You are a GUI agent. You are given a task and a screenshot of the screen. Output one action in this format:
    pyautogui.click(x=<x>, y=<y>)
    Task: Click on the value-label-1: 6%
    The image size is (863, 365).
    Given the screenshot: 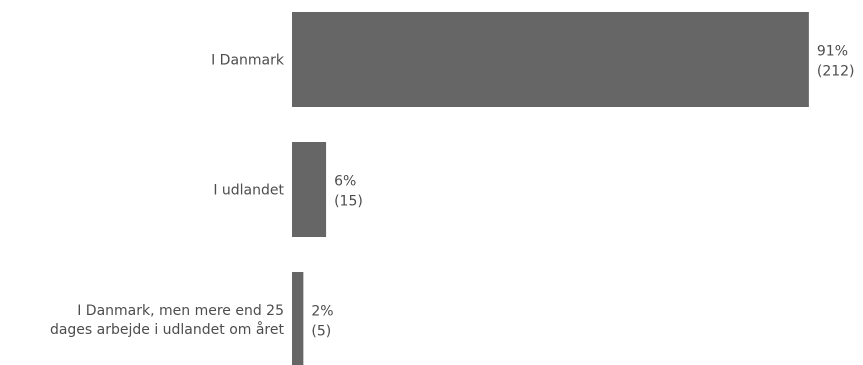 What is the action you would take?
    pyautogui.click(x=345, y=182)
    